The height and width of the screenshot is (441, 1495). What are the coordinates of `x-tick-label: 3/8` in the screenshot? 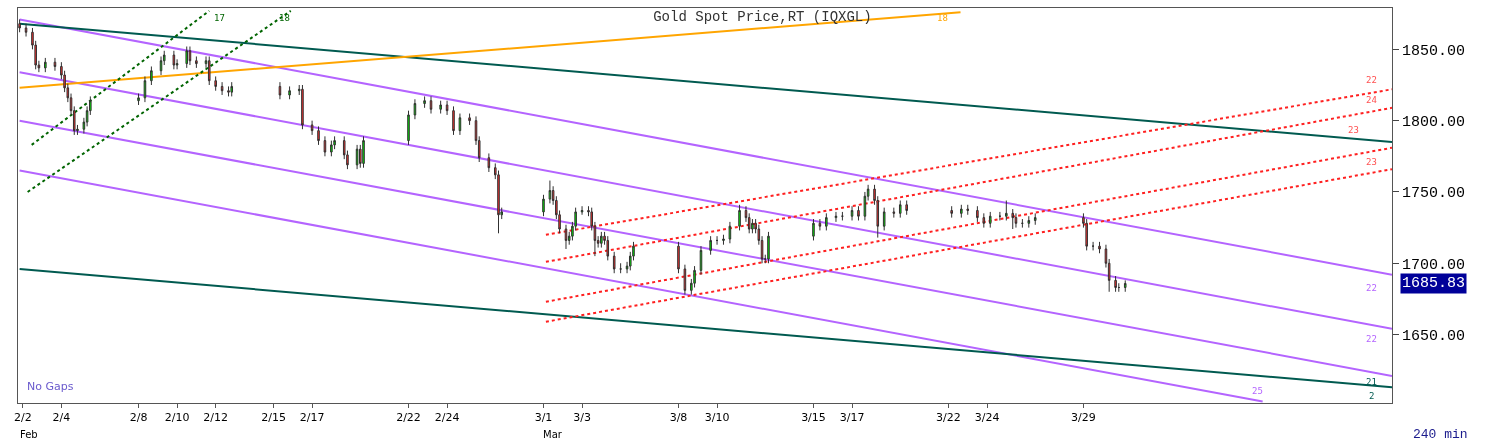 It's located at (678, 418).